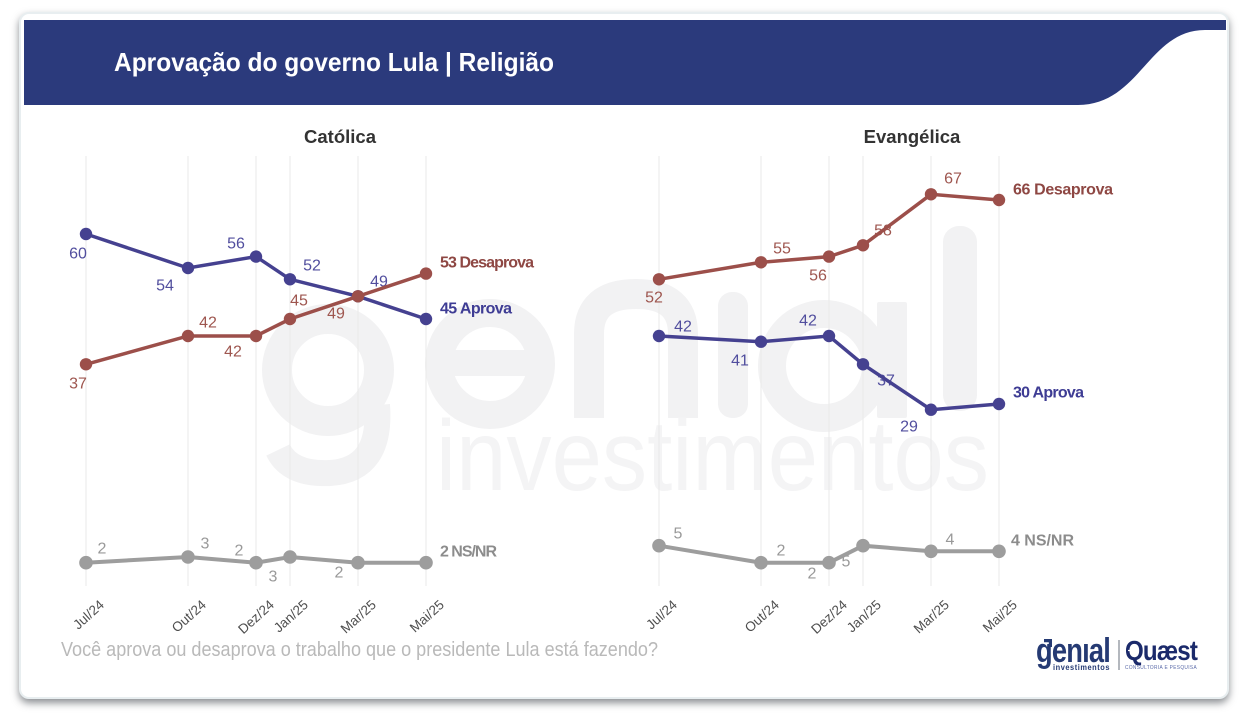 This screenshot has width=1250, height=720. Describe the element at coordinates (953, 179) in the screenshot. I see `svg-text: 67` at that location.